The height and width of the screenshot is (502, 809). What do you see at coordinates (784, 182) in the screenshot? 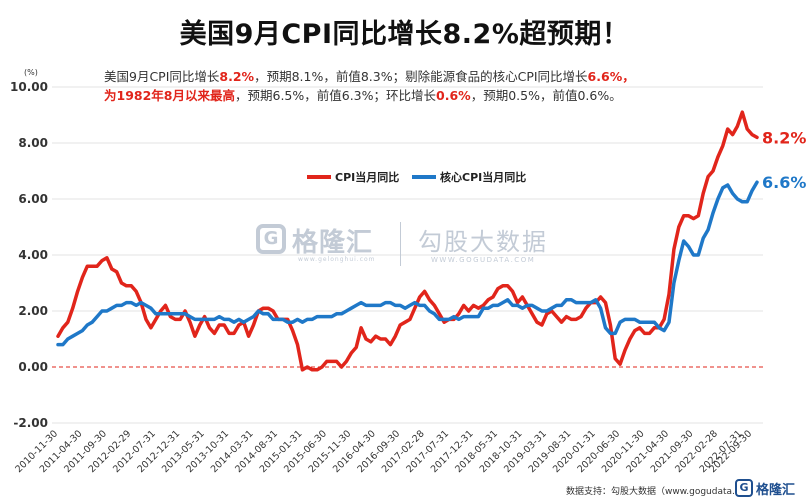
I see `series-end-label: 6.6%` at bounding box center [784, 182].